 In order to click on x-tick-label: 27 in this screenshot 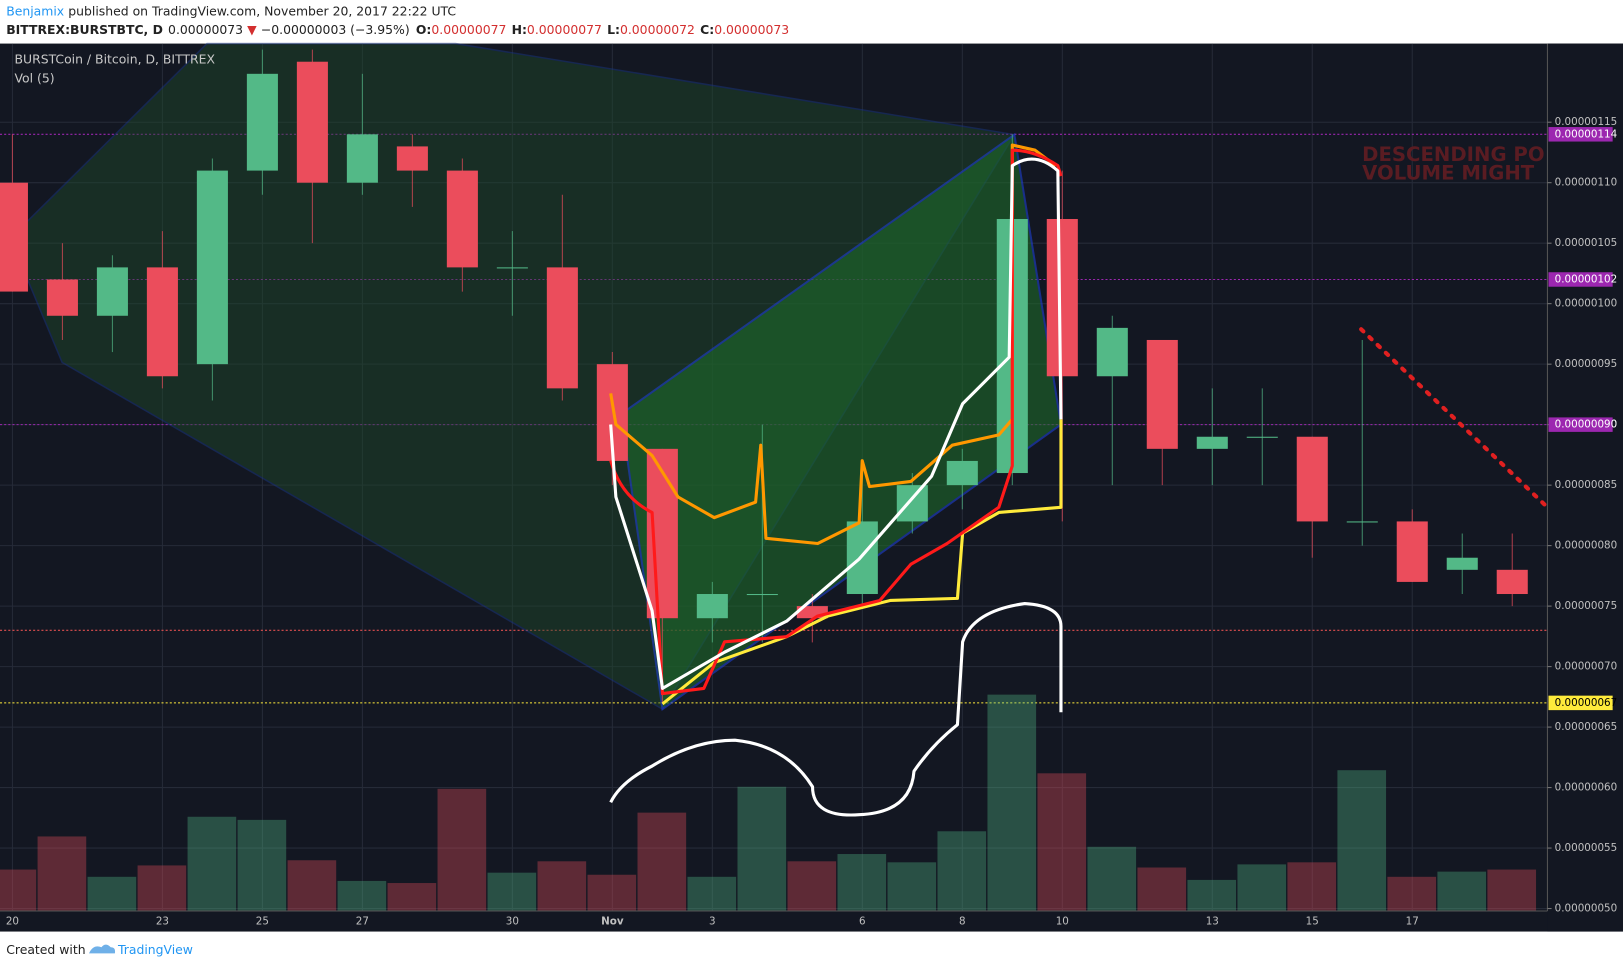, I will do `click(362, 921)`.